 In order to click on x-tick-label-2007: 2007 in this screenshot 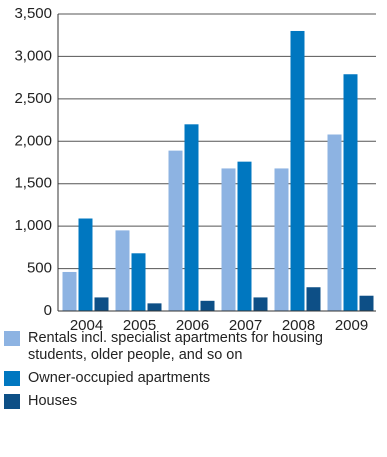, I will do `click(245, 323)`.